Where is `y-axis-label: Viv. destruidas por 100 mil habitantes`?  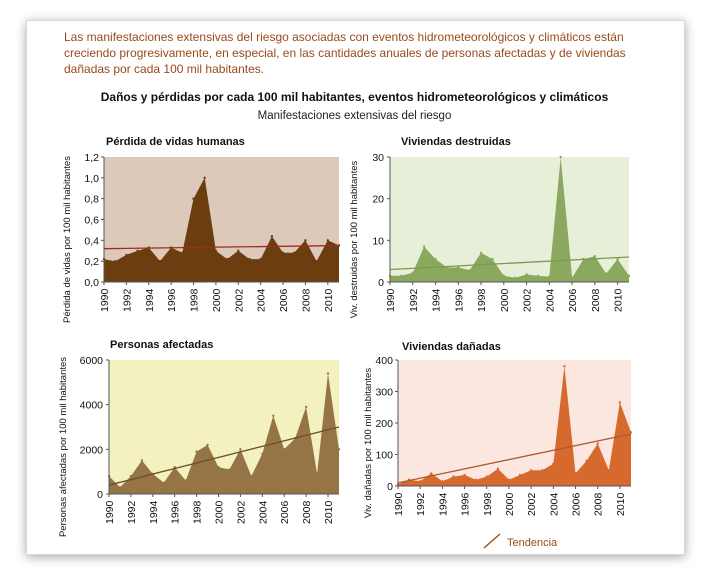 y-axis-label: Viv. destruidas por 100 mil habitantes is located at coordinates (354, 239).